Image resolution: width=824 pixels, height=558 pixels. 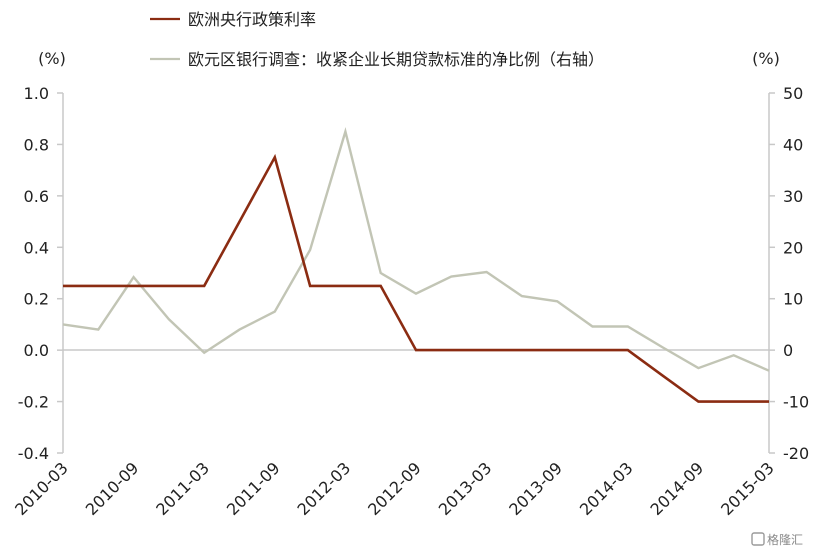 I want to click on right-tick-label: 40, so click(x=793, y=144).